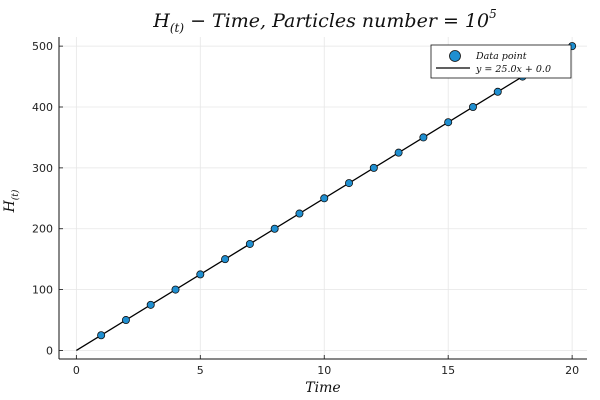  I want to click on title-superscript: 5, so click(493, 14).